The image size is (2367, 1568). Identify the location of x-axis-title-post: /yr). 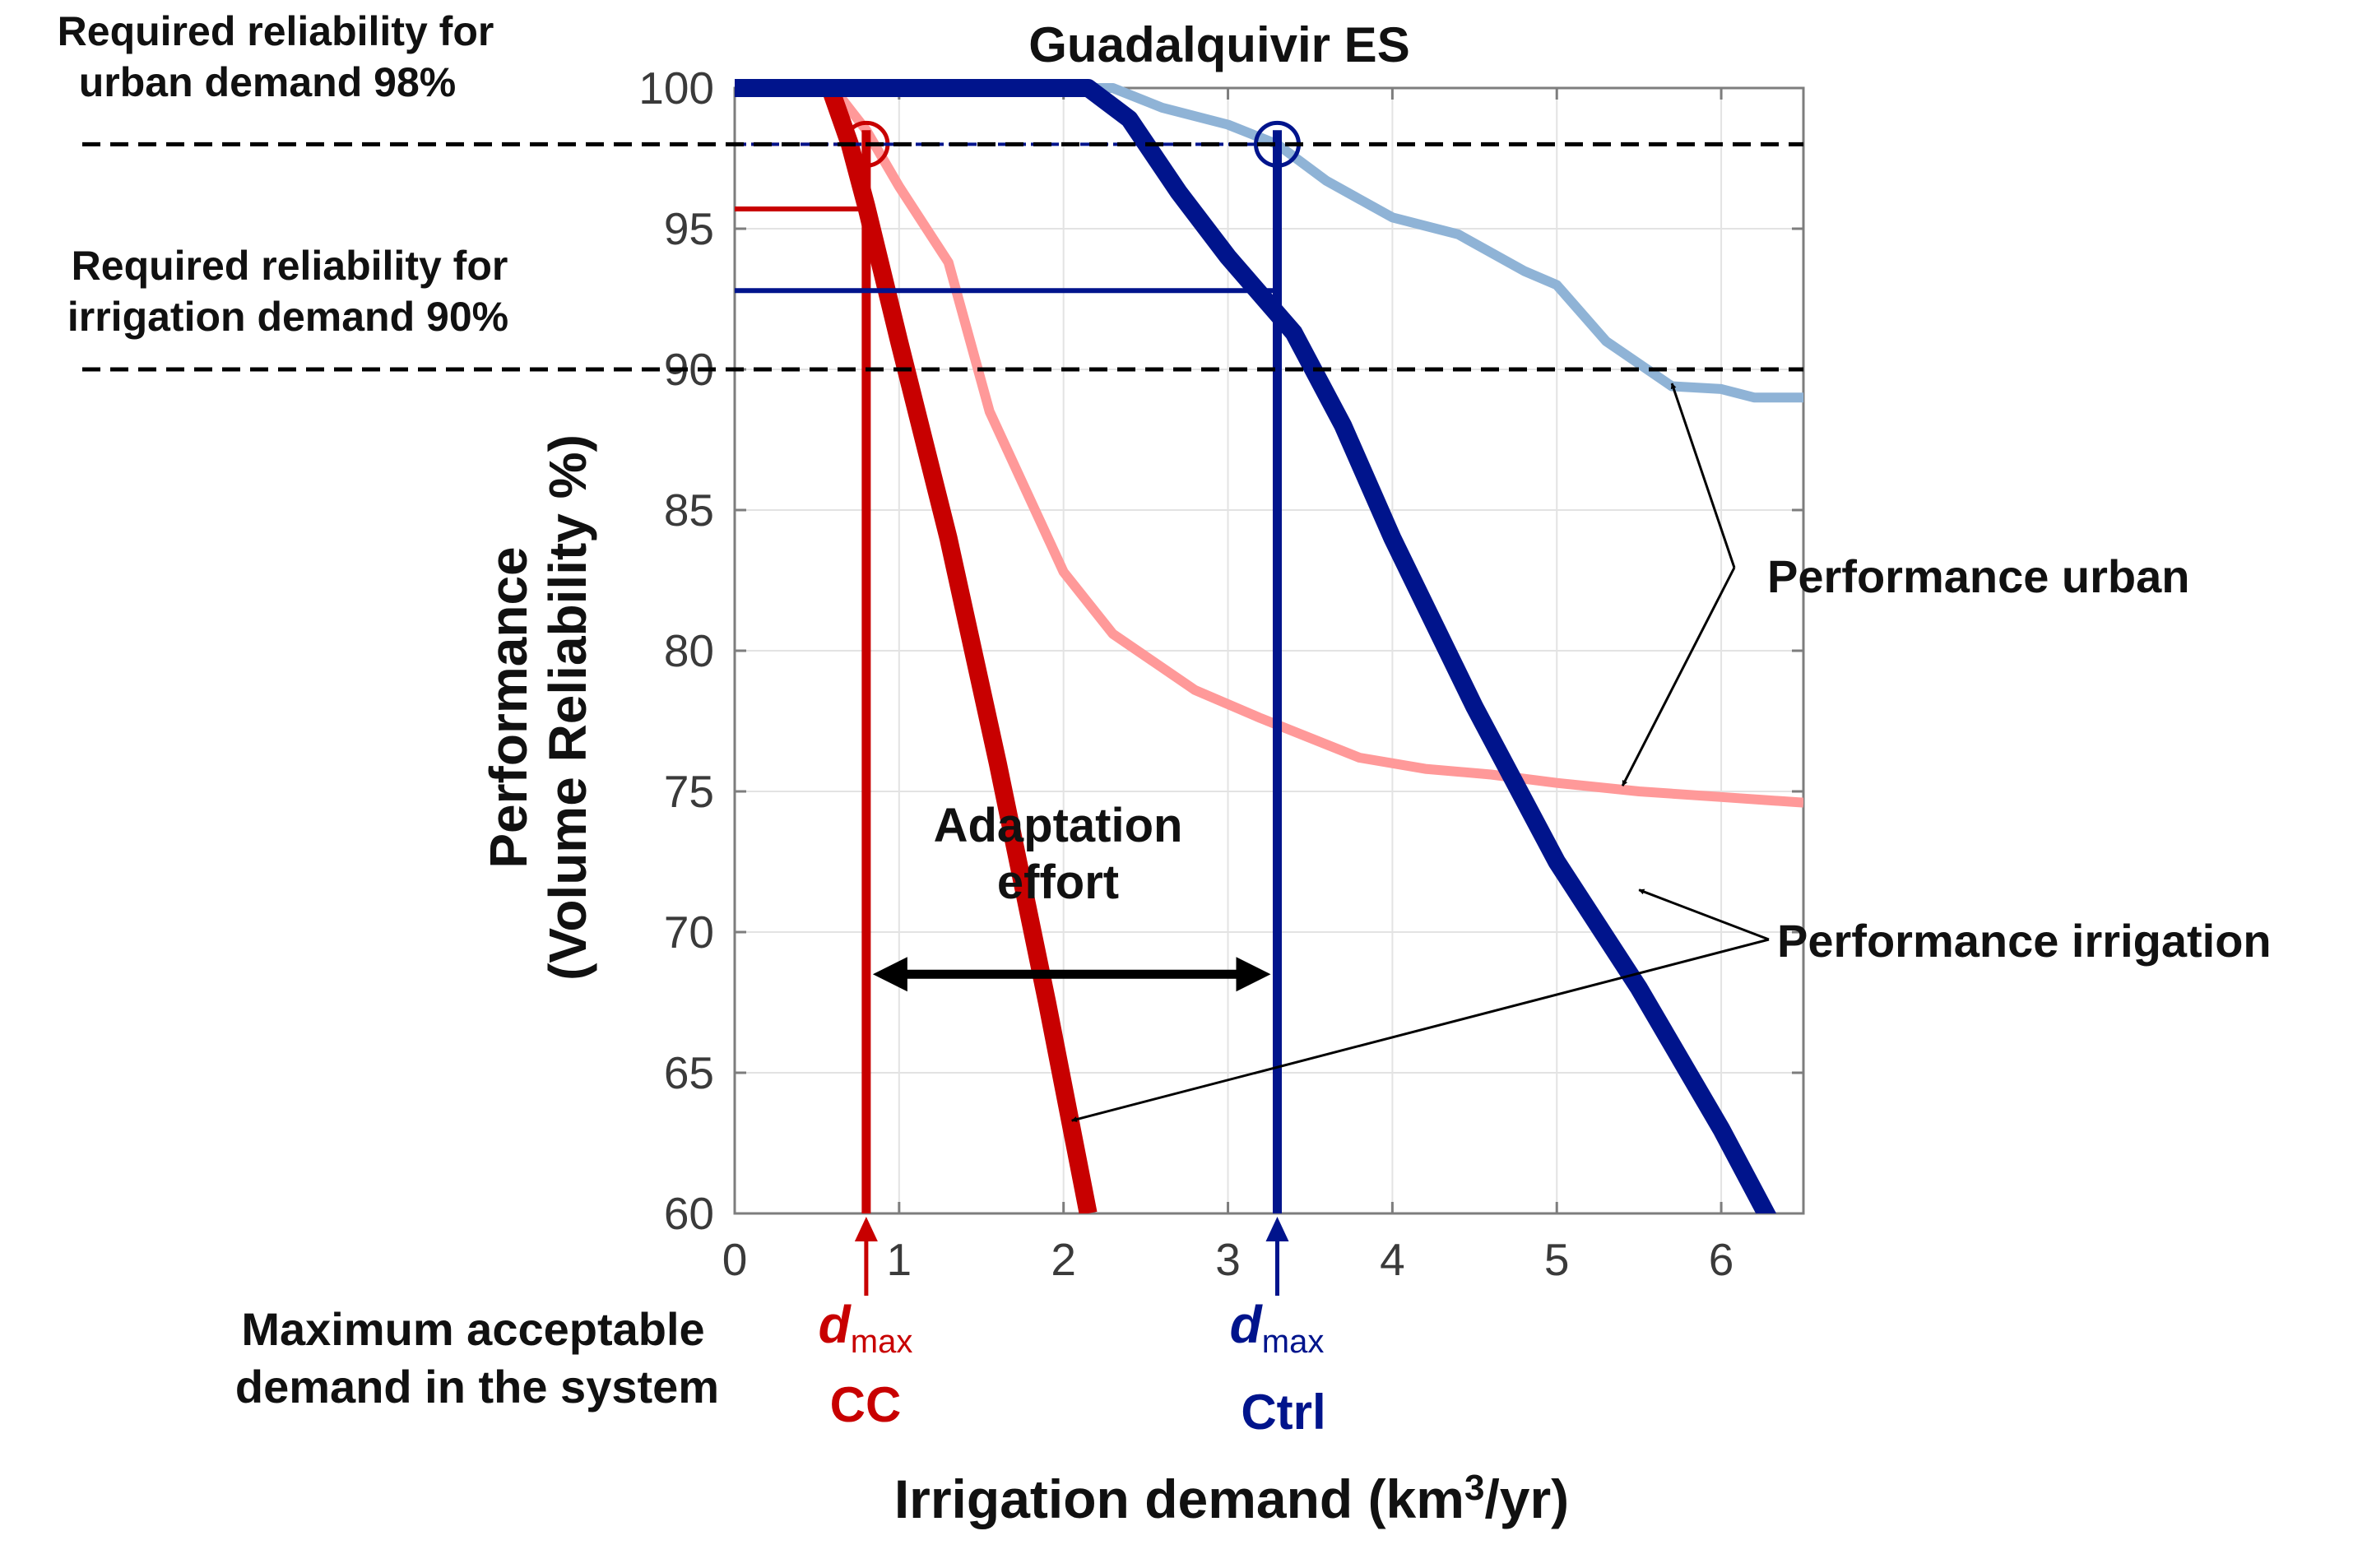
(1526, 1498).